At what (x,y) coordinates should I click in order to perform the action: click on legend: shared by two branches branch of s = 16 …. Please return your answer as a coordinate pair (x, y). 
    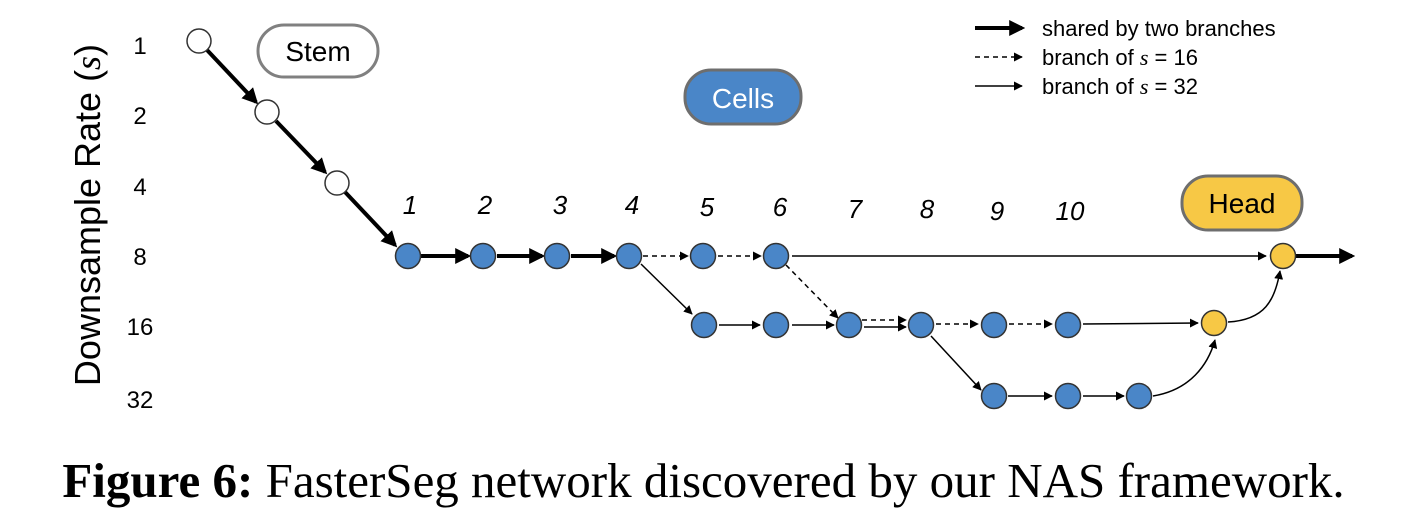
    Looking at the image, I should click on (1125, 57).